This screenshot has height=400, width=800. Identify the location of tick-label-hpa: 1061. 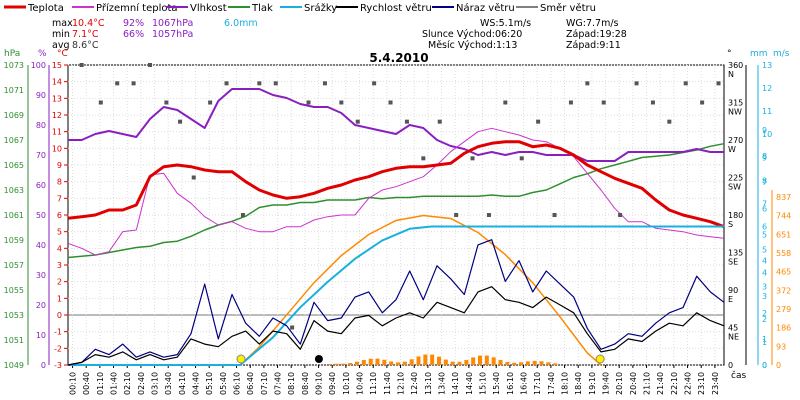
(14, 215).